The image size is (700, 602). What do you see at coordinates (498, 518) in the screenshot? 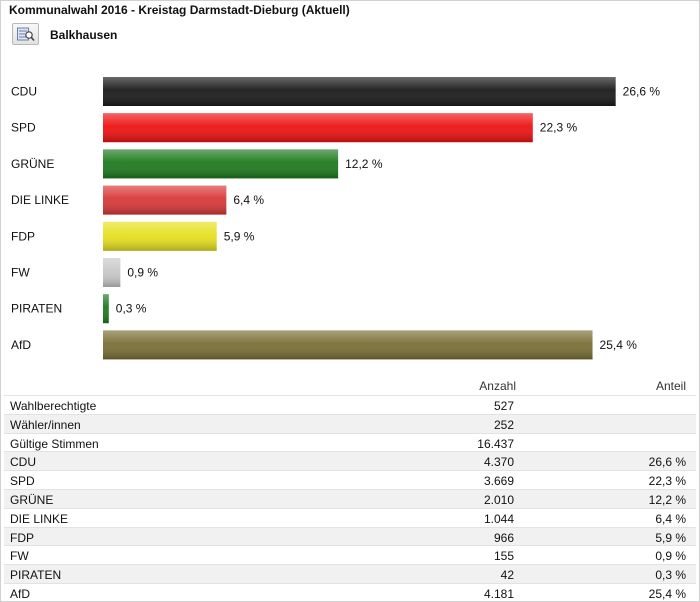
I see `row-anzahl: 1.044` at bounding box center [498, 518].